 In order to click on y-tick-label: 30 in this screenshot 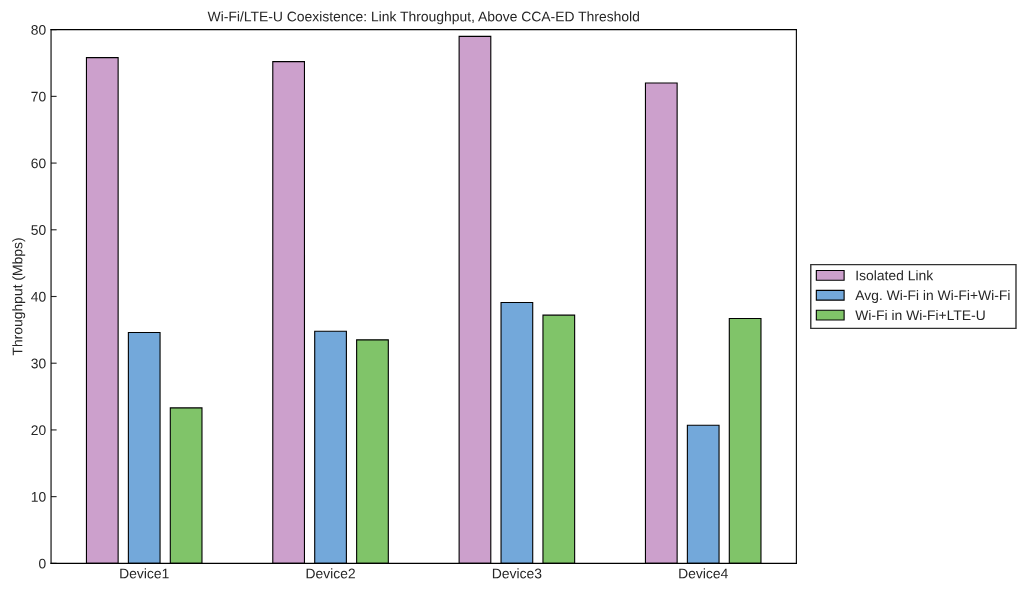, I will do `click(38, 363)`.